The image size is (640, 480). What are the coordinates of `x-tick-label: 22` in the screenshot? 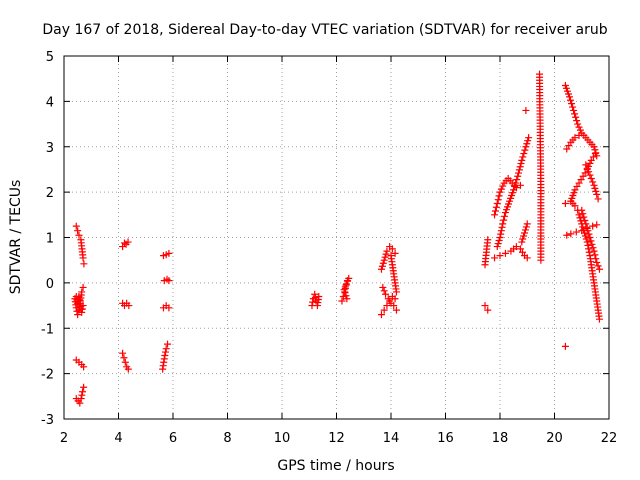 It's located at (609, 438).